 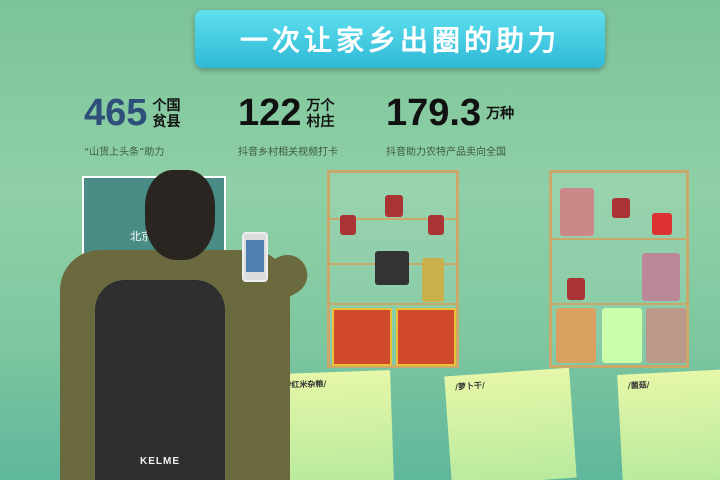 I want to click on stat-number: 122, so click(x=270, y=113).